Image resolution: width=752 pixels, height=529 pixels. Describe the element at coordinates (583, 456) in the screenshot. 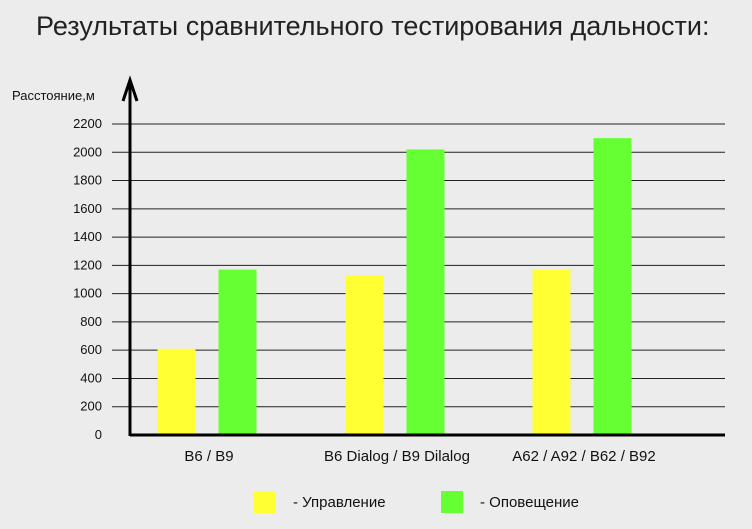

I see `x-category-label: A62 / A92 / B62 / B92` at that location.